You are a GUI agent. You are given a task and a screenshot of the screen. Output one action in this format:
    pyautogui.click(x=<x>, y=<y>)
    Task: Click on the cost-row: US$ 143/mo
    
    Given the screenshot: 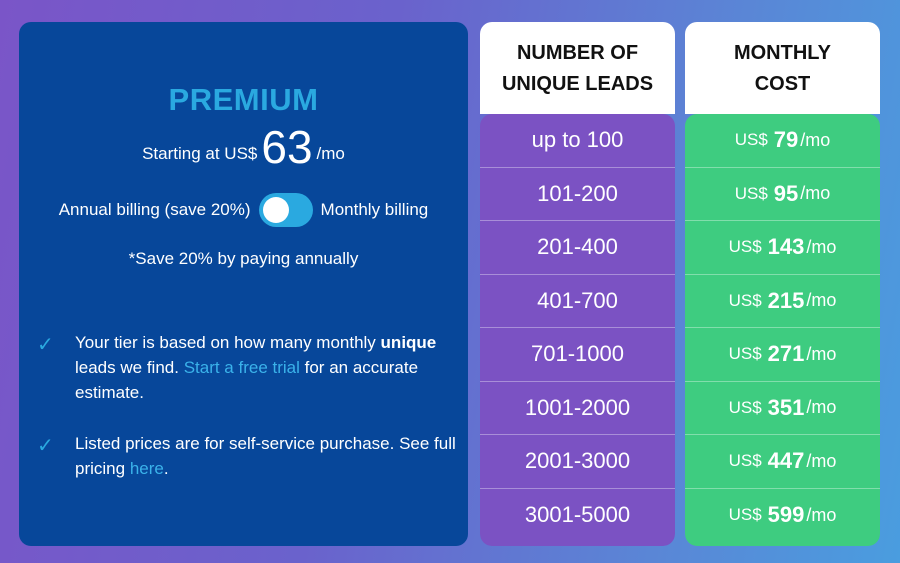 What is the action you would take?
    pyautogui.click(x=782, y=248)
    